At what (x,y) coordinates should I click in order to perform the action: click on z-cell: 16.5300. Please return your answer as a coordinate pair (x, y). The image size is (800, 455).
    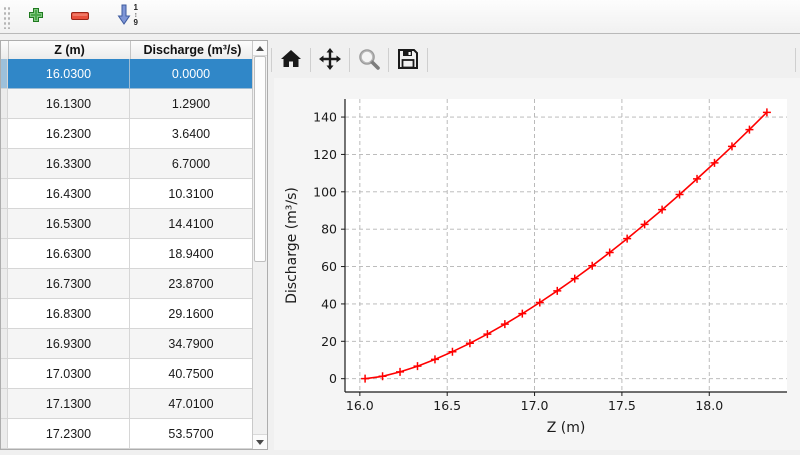
    Looking at the image, I should click on (69, 224).